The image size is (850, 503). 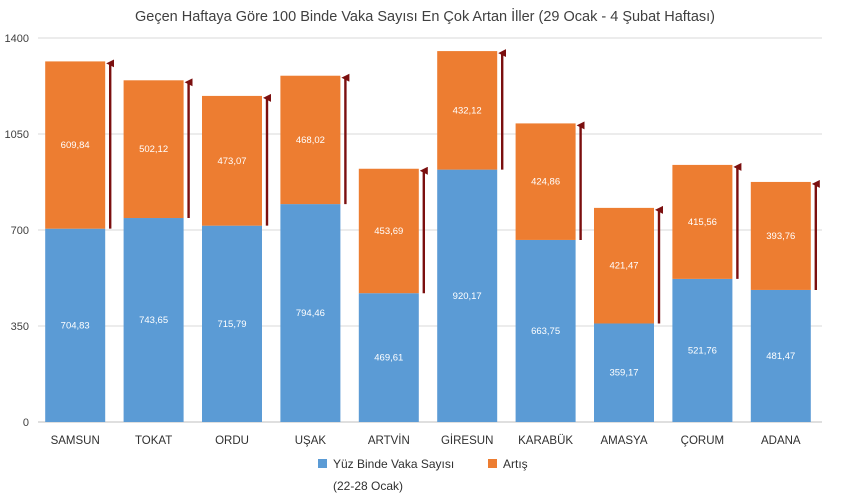 I want to click on x-tick-label: SAMSUN, so click(x=75, y=441).